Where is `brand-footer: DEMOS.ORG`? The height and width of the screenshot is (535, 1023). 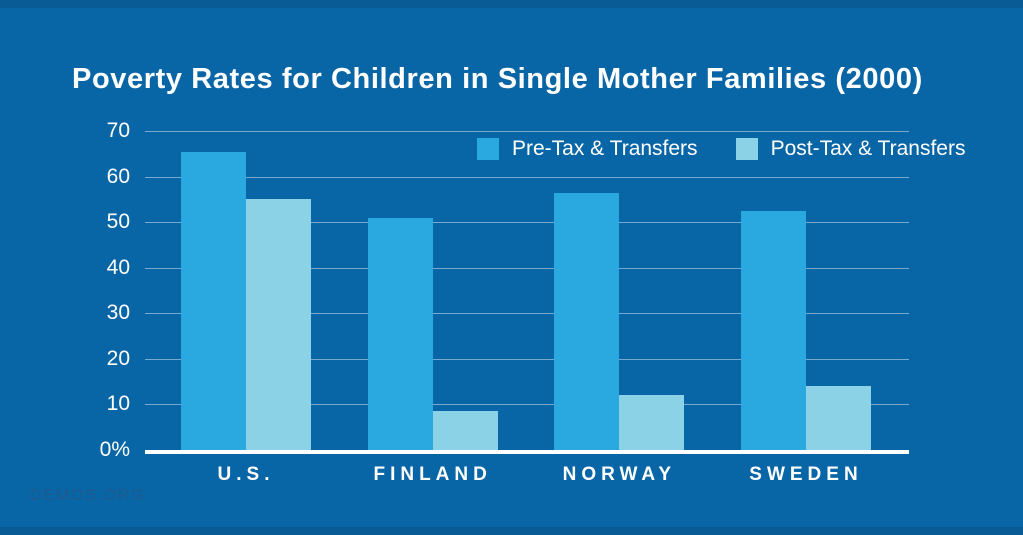
brand-footer: DEMOS.ORG is located at coordinates (88, 495).